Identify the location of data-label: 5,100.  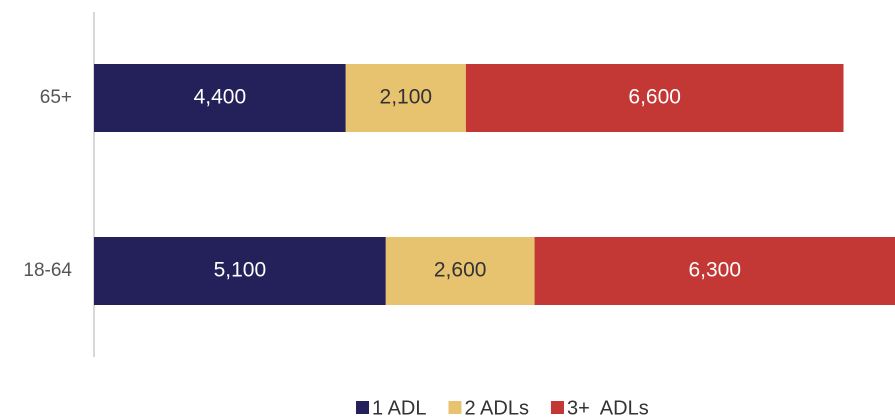
(240, 270).